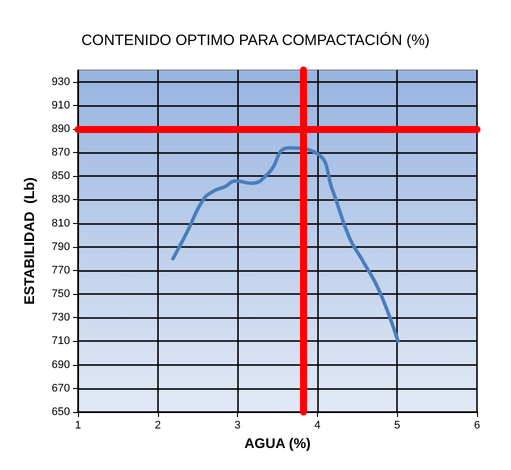  What do you see at coordinates (61, 412) in the screenshot?
I see `y-tick-label: 650` at bounding box center [61, 412].